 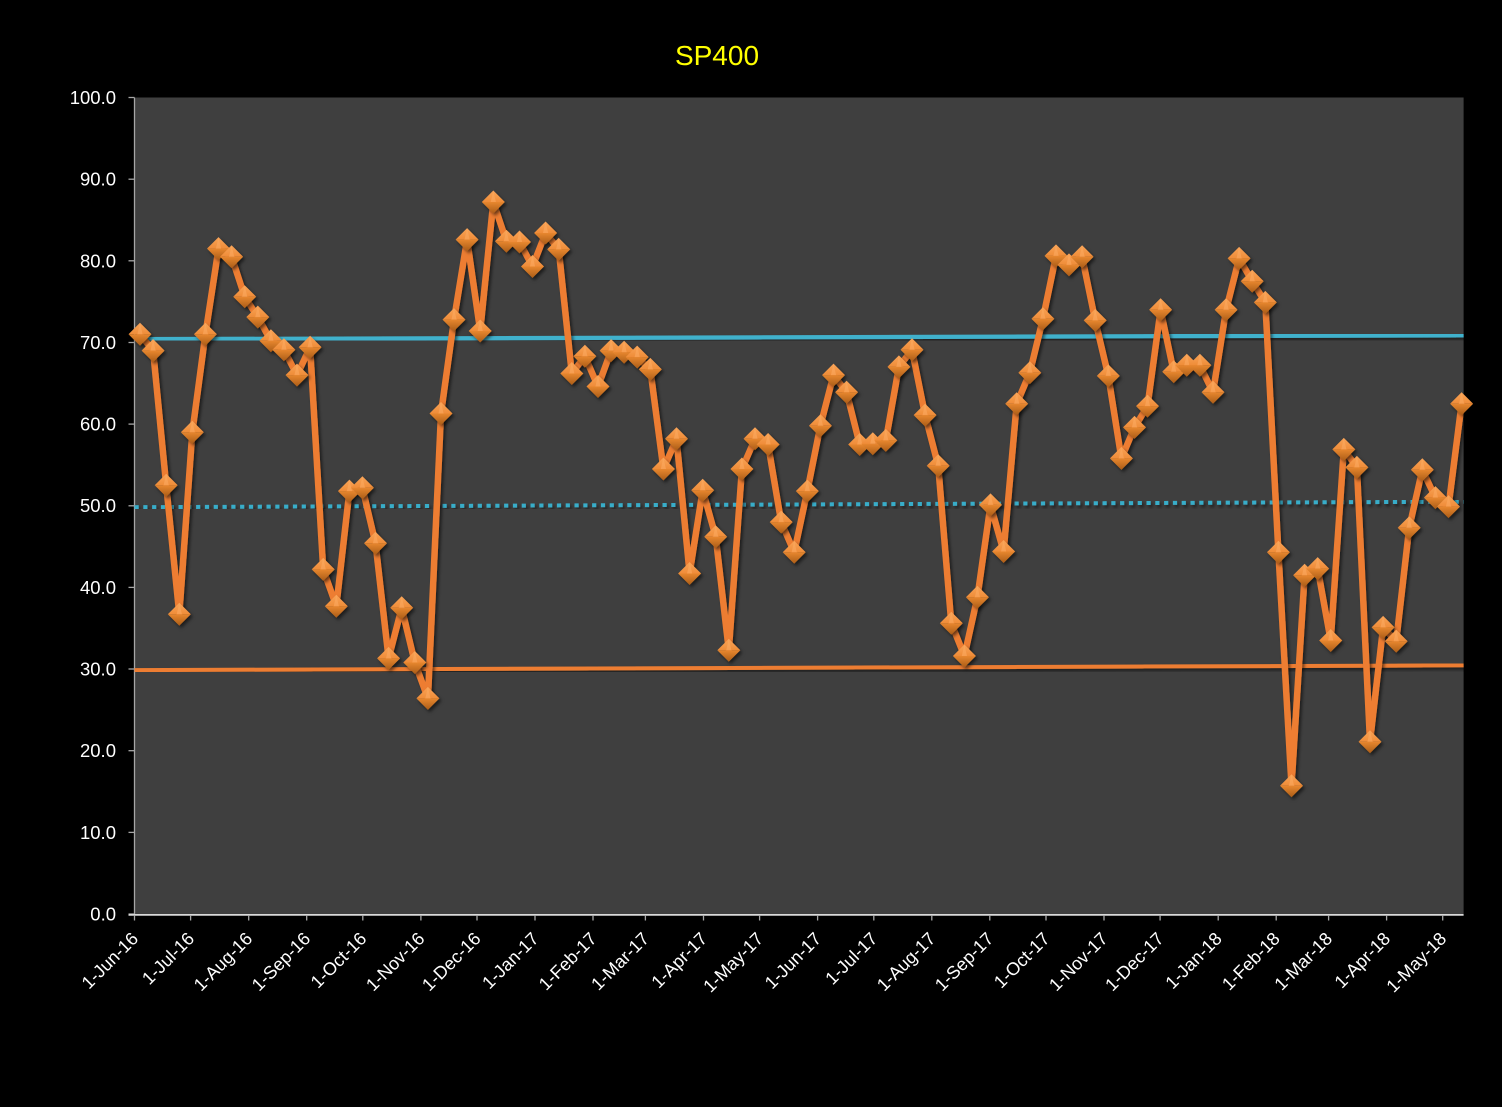 I want to click on svg-text: 60.0, so click(x=98, y=424).